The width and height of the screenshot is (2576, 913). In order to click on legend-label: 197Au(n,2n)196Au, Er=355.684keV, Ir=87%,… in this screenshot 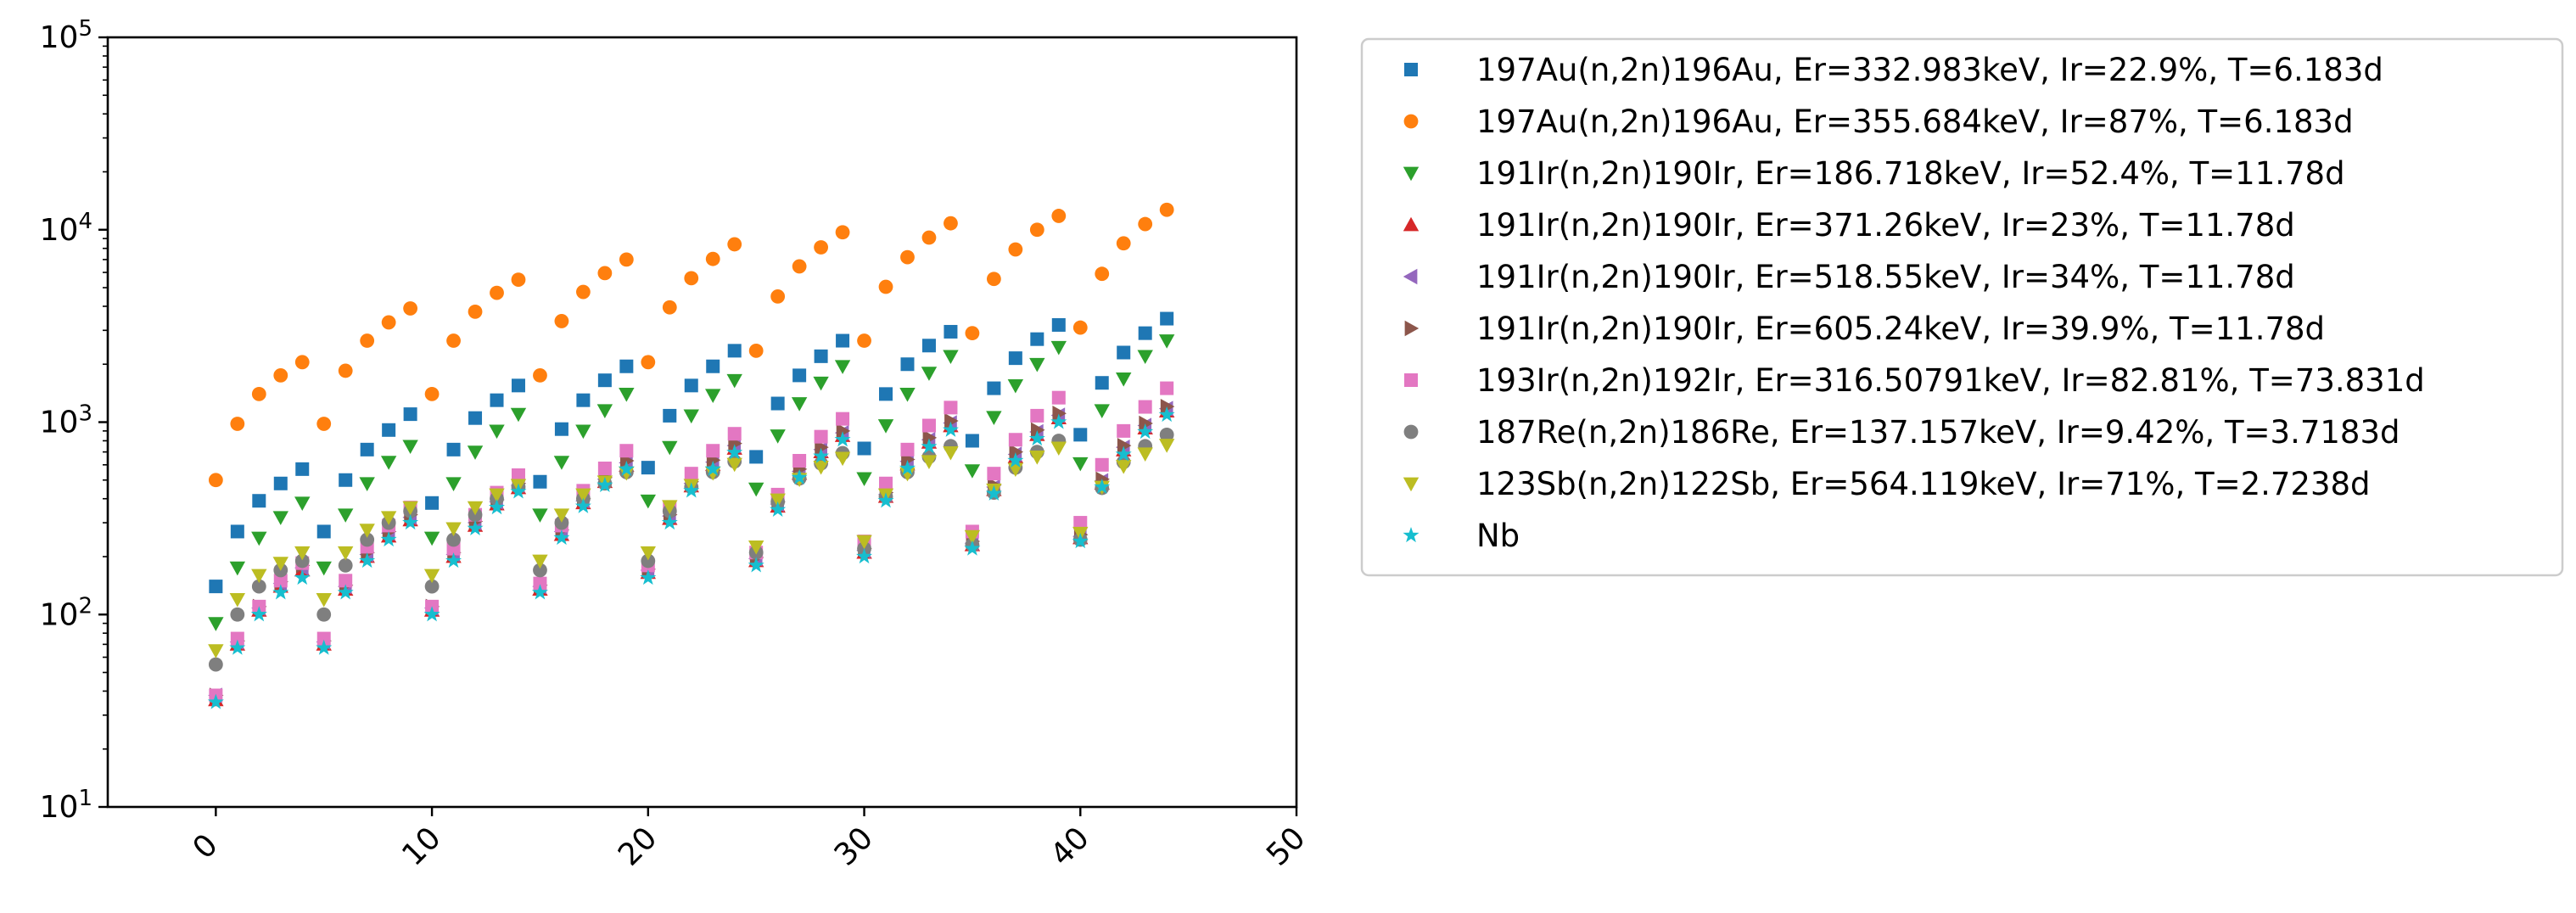, I will do `click(1915, 122)`.